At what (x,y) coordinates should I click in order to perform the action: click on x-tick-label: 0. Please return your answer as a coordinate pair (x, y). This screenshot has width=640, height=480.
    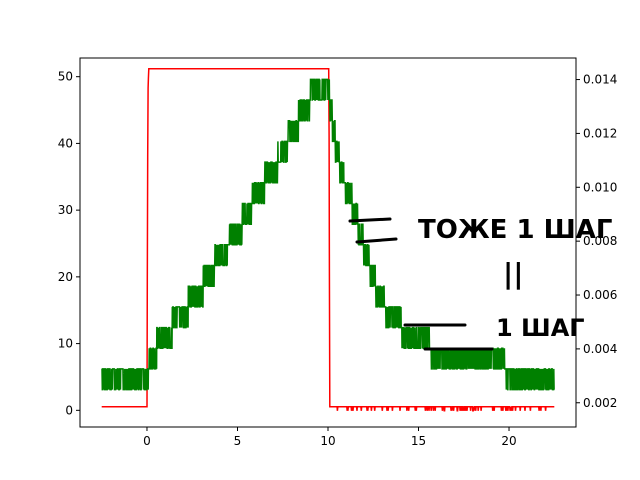
    Looking at the image, I should click on (147, 441).